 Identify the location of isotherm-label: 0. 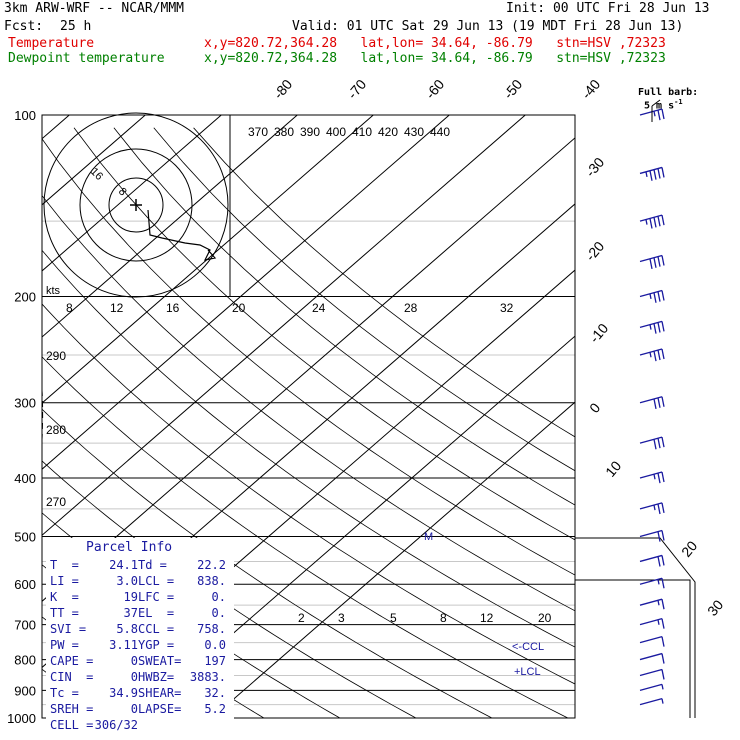
(594, 408).